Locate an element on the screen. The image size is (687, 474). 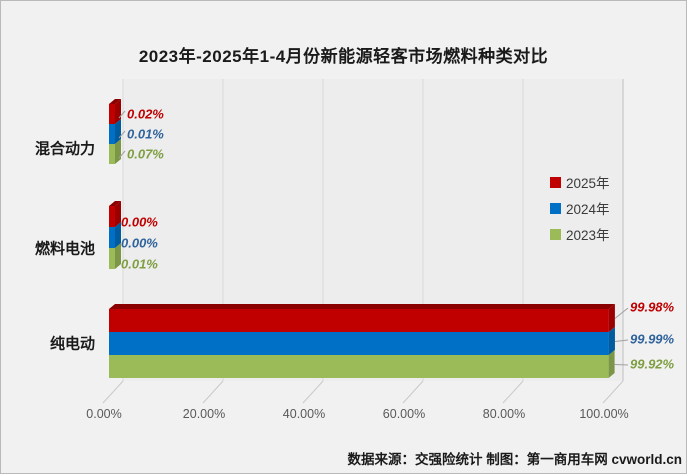
bar-混合动力-2025年 is located at coordinates (112, 114).